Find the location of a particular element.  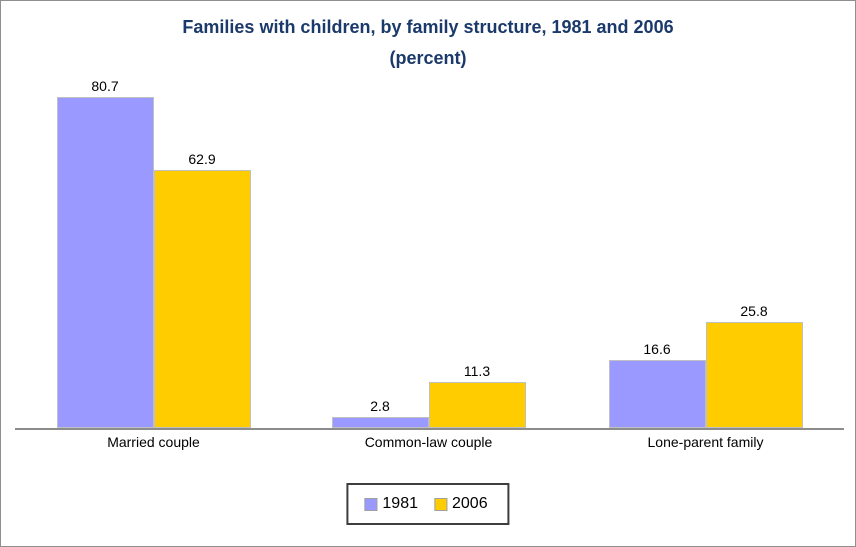

legend-item-2006: 2006 is located at coordinates (461, 504).